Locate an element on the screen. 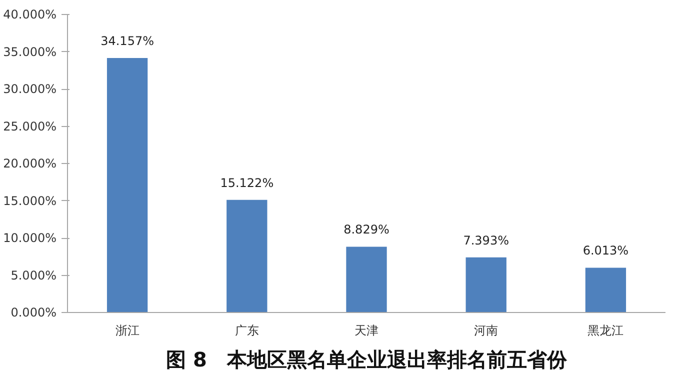 This screenshot has width=700, height=376. y-tick-label: 30.000% is located at coordinates (29, 89).